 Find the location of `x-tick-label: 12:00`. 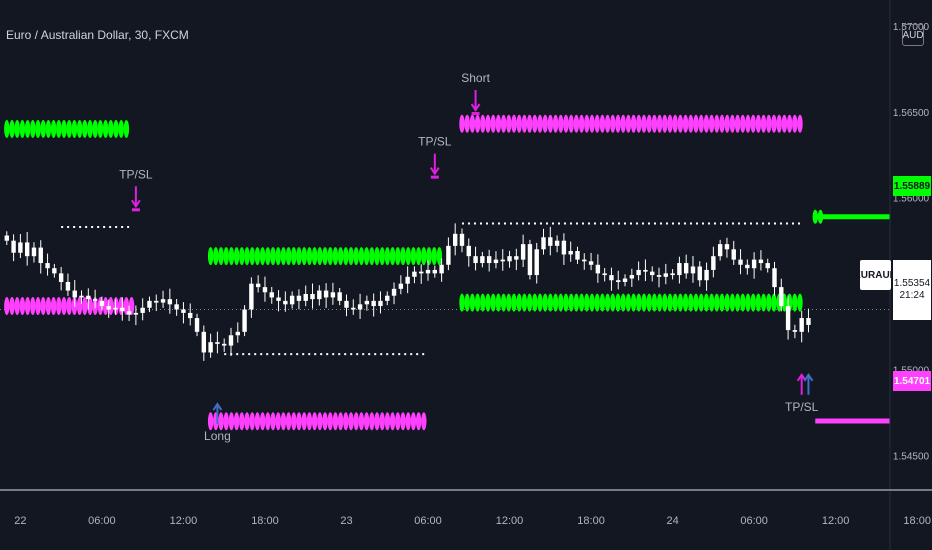

x-tick-label: 12:00 is located at coordinates (184, 521).